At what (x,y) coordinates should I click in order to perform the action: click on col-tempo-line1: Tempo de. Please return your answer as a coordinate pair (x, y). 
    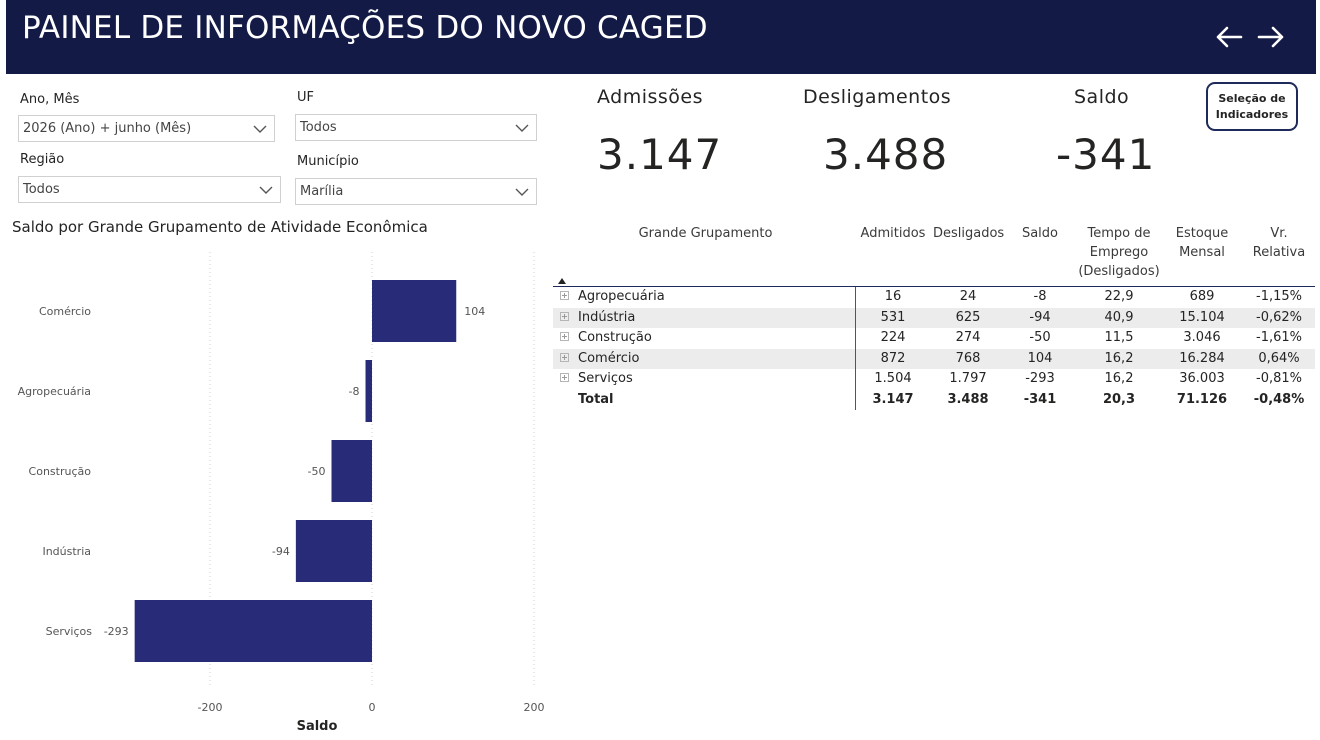
    Looking at the image, I should click on (1119, 233).